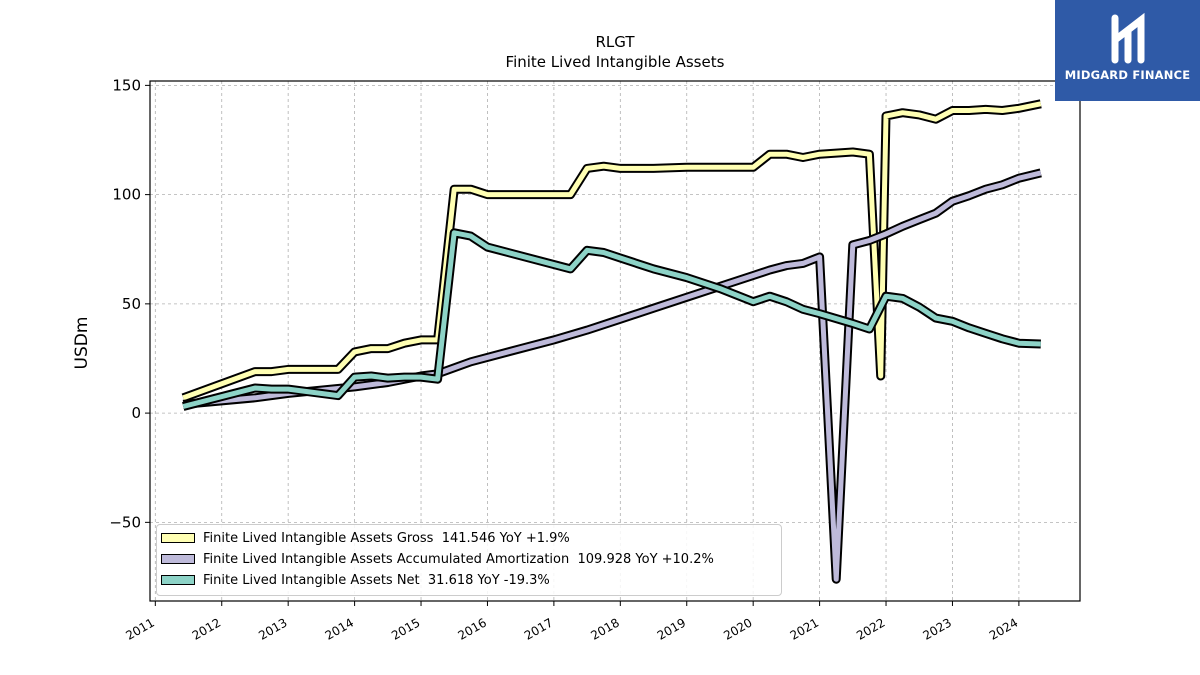  I want to click on brand-name: MIDGARD FINANCE, so click(1127, 75).